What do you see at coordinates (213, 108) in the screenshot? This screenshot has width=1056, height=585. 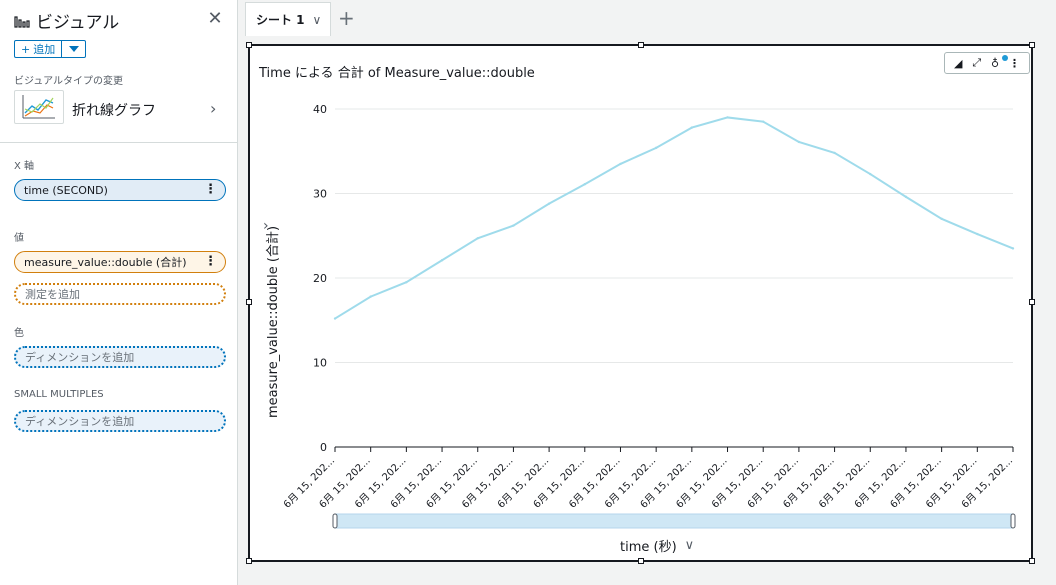 I see `chevron-right-icon: ›` at bounding box center [213, 108].